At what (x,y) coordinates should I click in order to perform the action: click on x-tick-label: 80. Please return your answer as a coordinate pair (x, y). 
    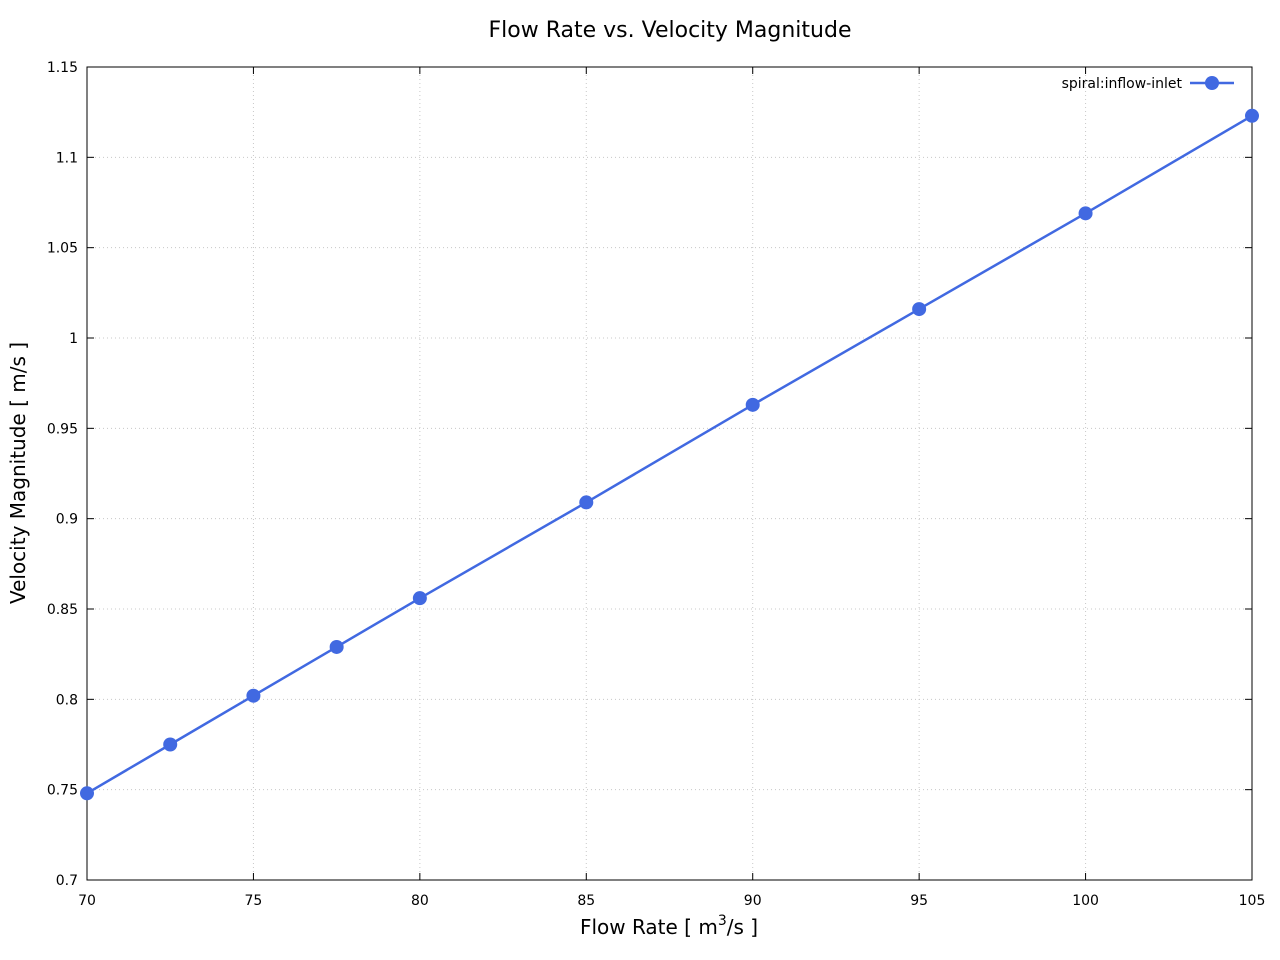
    Looking at the image, I should click on (420, 901).